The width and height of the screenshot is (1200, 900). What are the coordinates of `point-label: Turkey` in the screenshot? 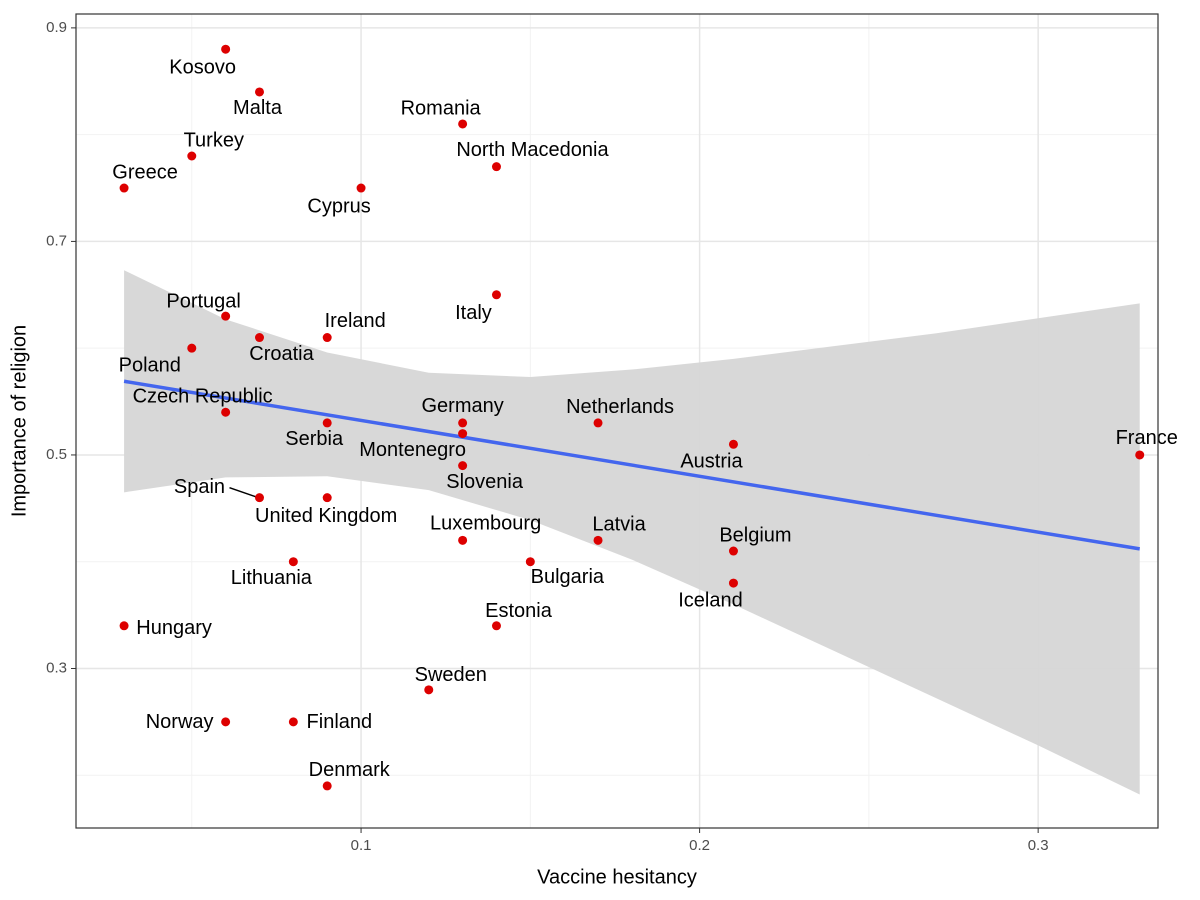 It's located at (214, 140).